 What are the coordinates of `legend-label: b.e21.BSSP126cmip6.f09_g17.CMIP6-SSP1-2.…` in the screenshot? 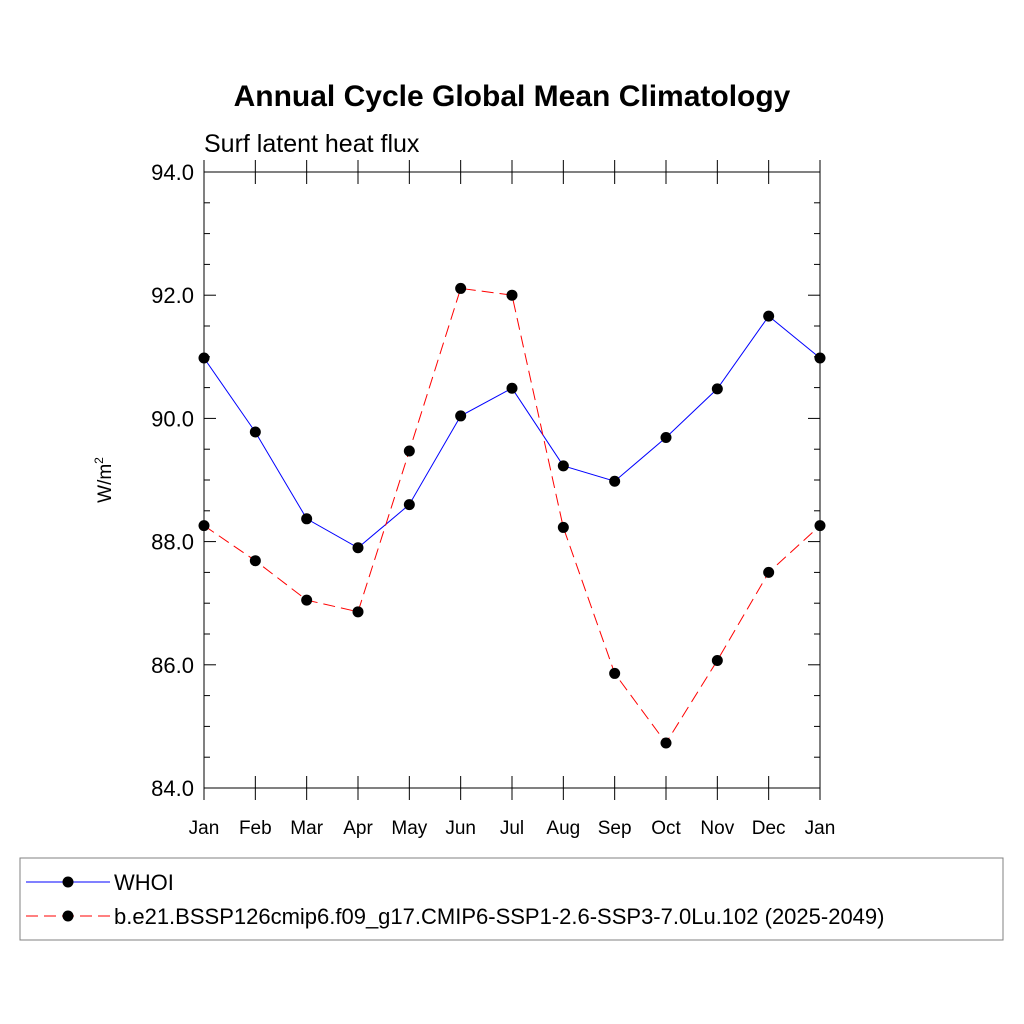 It's located at (499, 916).